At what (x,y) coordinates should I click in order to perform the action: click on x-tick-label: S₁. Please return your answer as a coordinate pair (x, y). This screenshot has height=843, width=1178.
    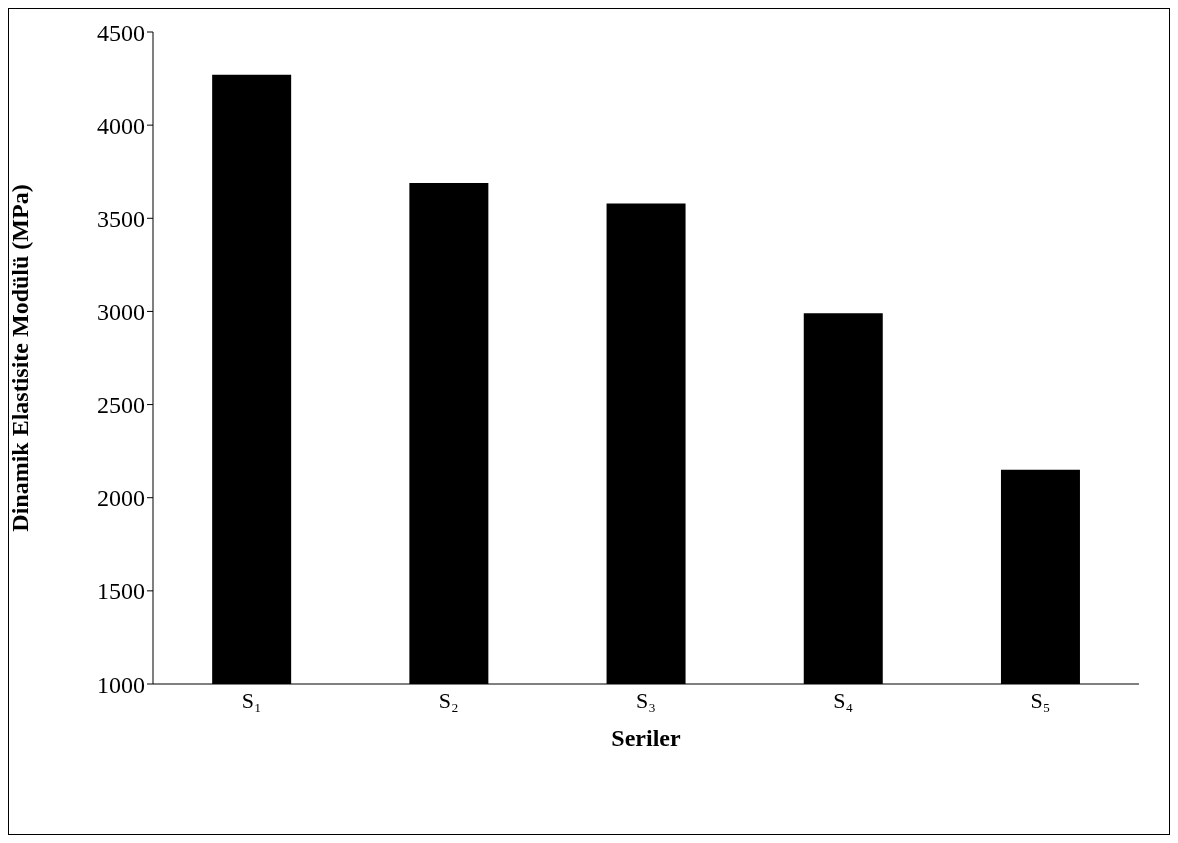
    Looking at the image, I should click on (251, 700).